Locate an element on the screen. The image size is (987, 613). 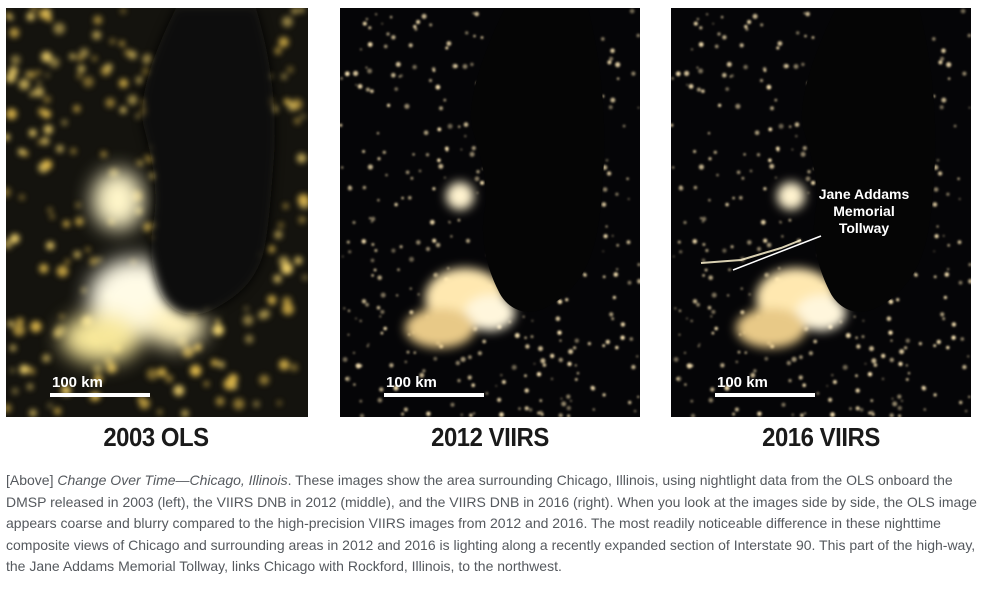
panel-label-2016: 2016 VIIRS is located at coordinates (821, 437).